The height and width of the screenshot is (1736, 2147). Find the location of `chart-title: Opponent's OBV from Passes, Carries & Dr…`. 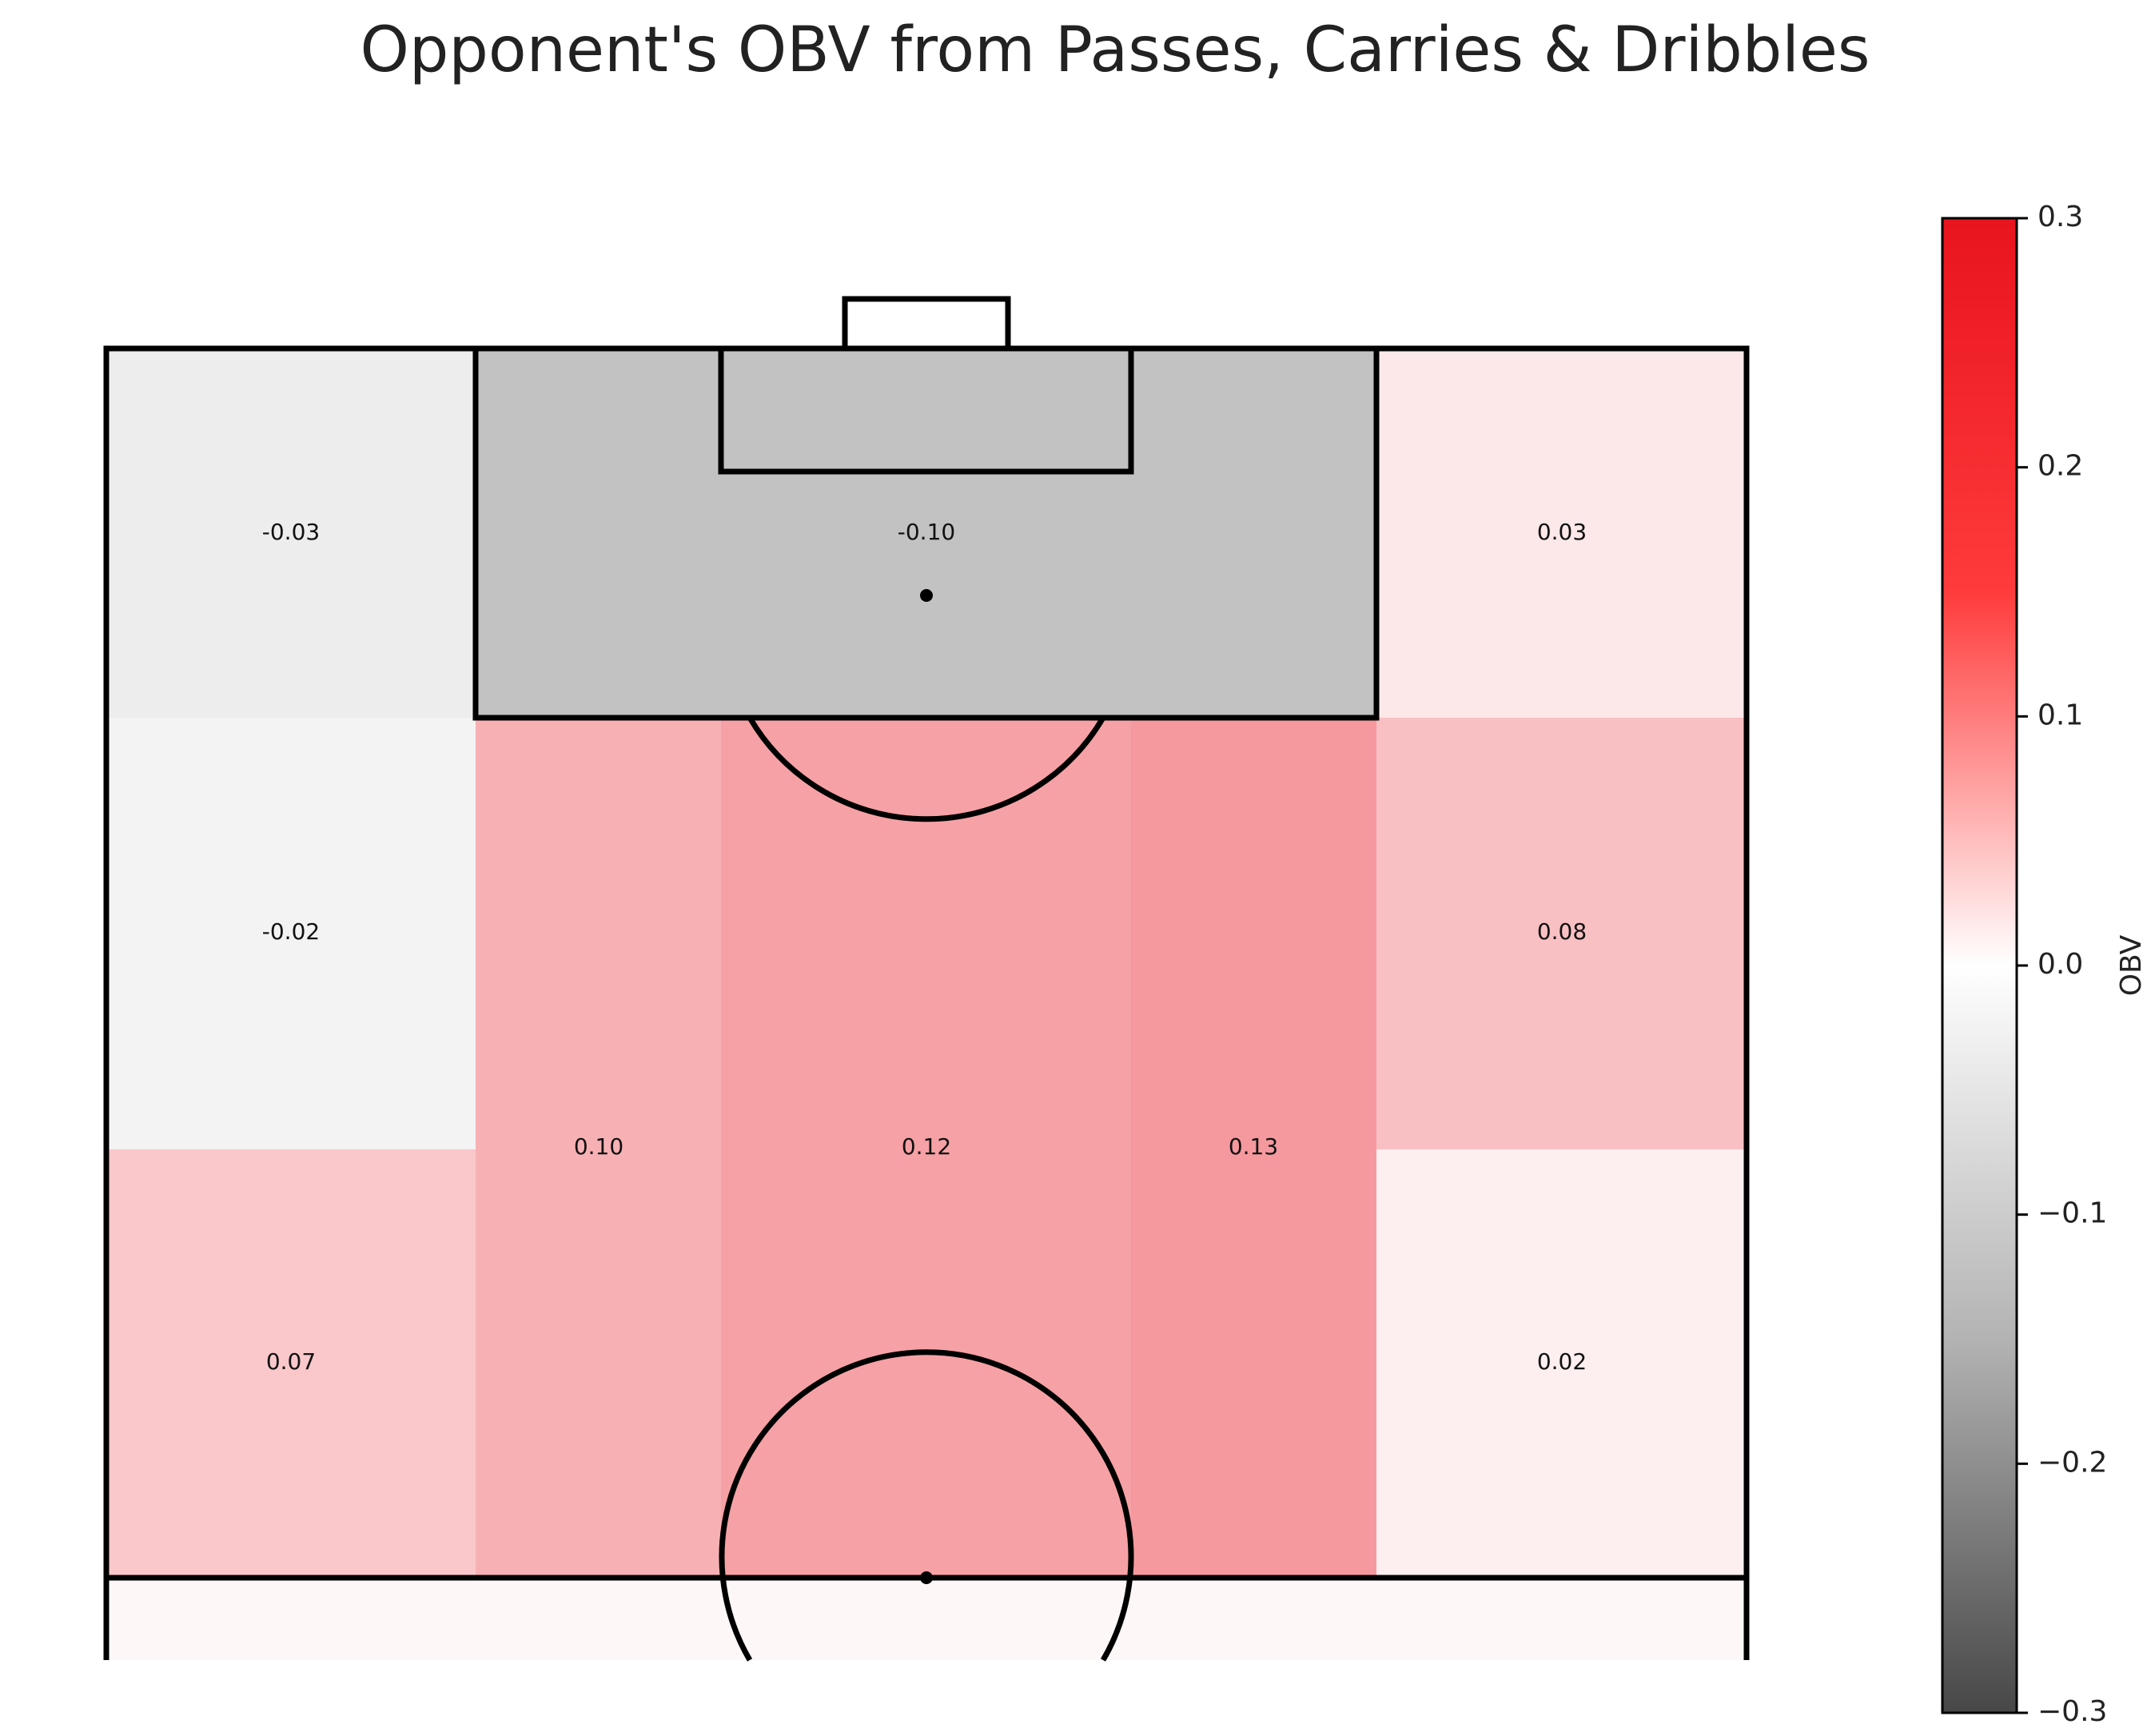

chart-title: Opponent's OBV from Passes, Carries & Dr… is located at coordinates (1115, 50).